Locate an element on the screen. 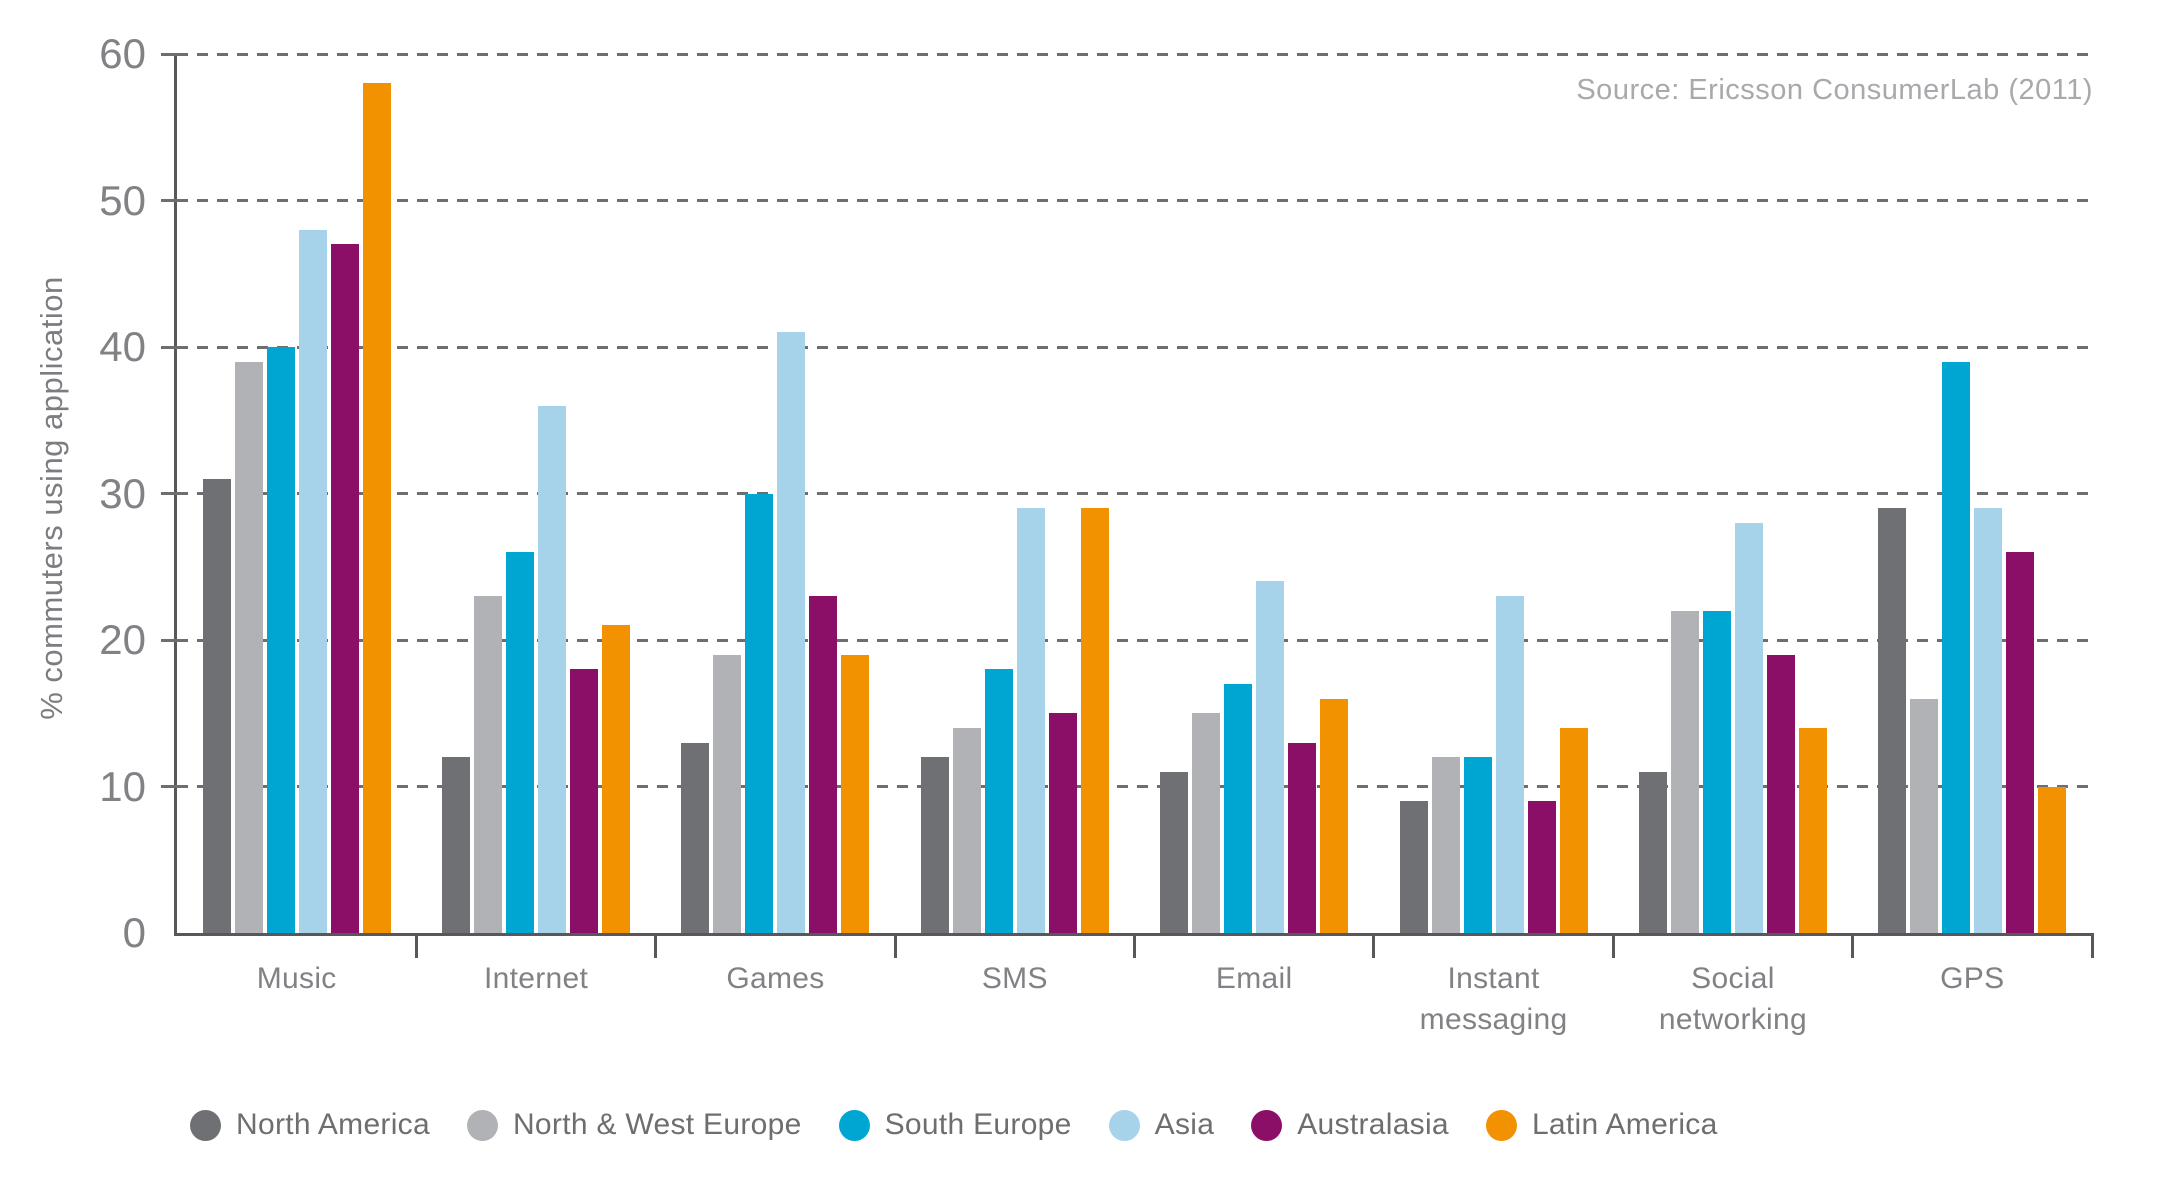 Image resolution: width=2179 pixels, height=1188 pixels. legend-item-asia: Asia is located at coordinates (1161, 1125).